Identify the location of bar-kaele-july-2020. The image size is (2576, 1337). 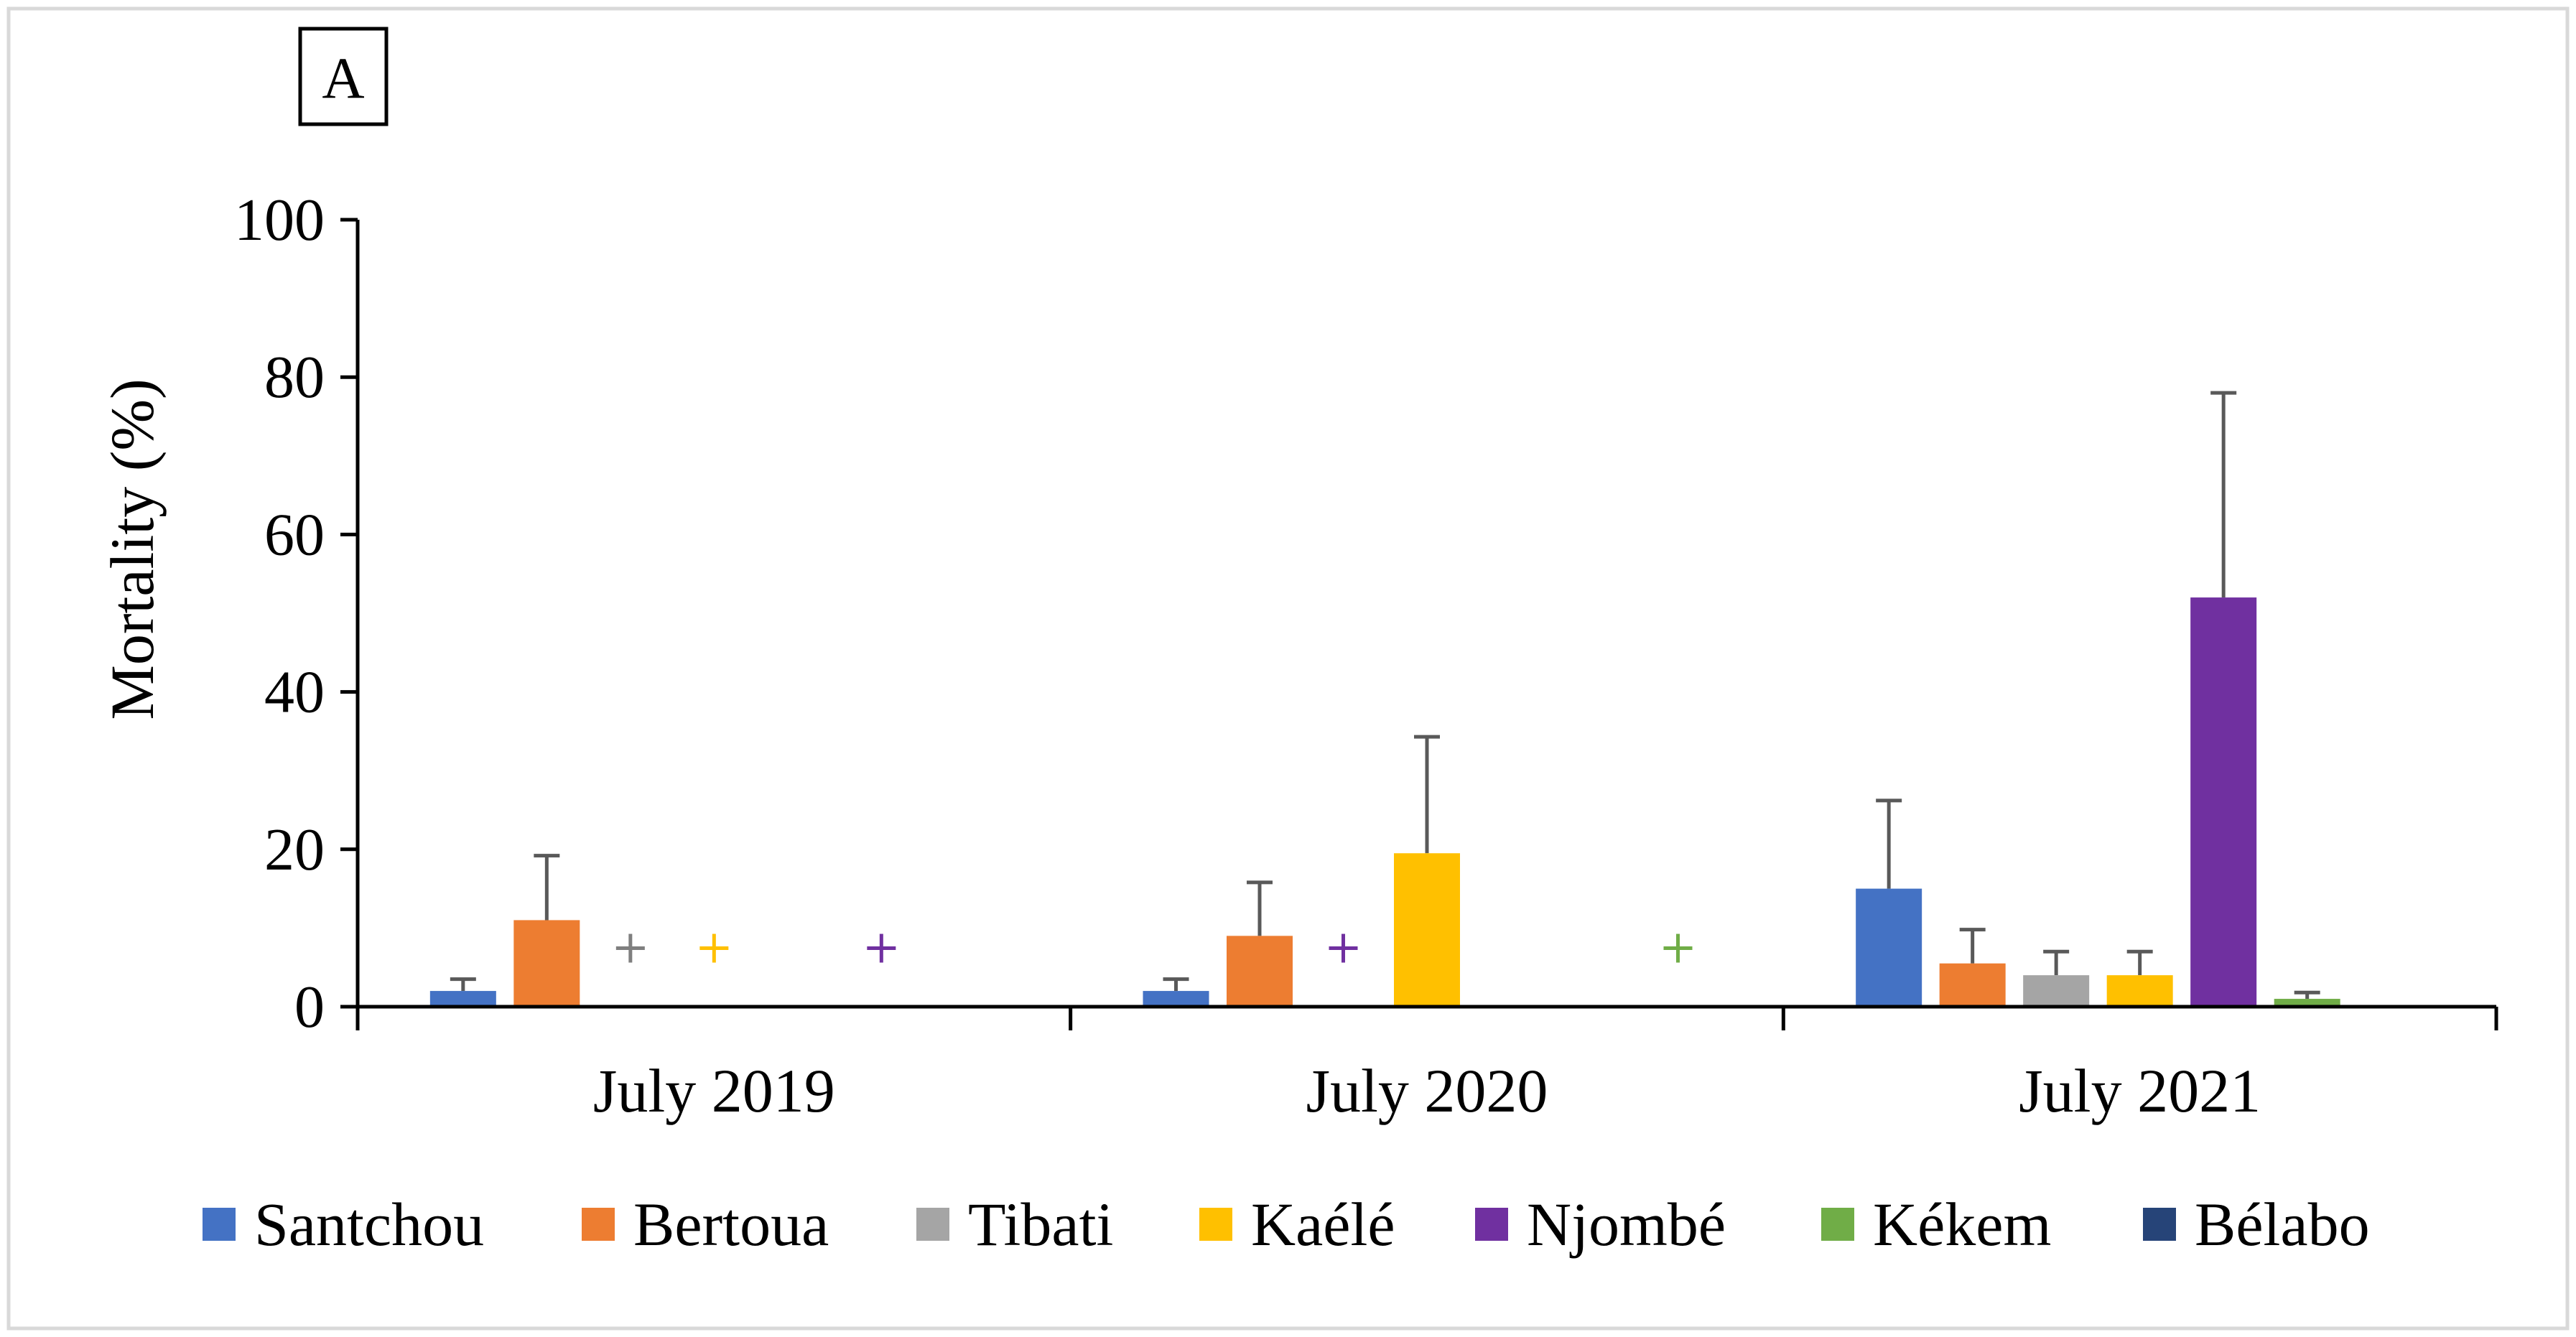
(1427, 930).